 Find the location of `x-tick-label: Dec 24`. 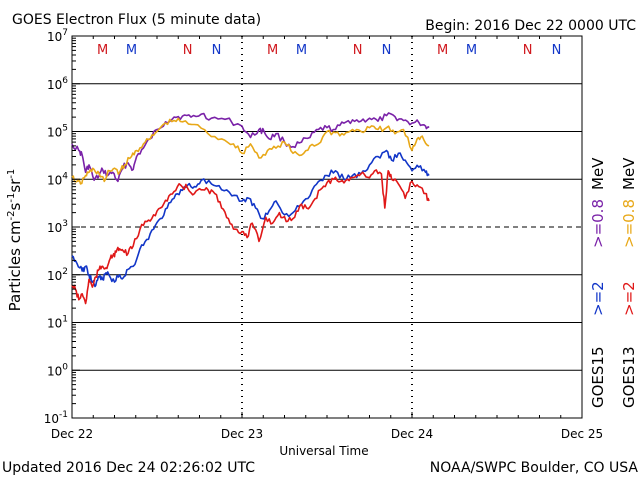

x-tick-label: Dec 24 is located at coordinates (412, 434).